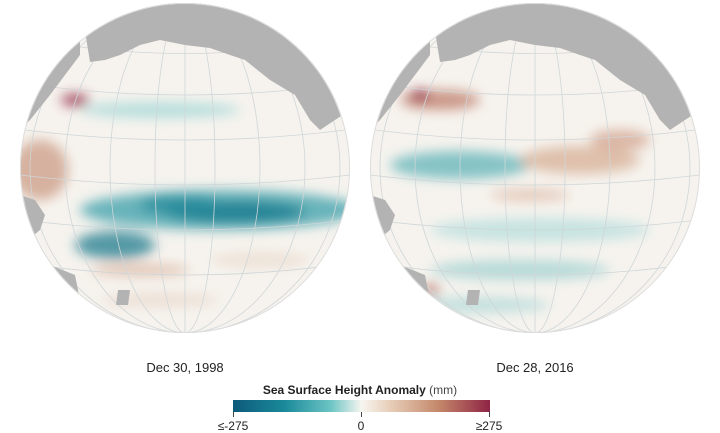  Describe the element at coordinates (233, 426) in the screenshot. I see `legend-min-label: ≤-275` at that location.